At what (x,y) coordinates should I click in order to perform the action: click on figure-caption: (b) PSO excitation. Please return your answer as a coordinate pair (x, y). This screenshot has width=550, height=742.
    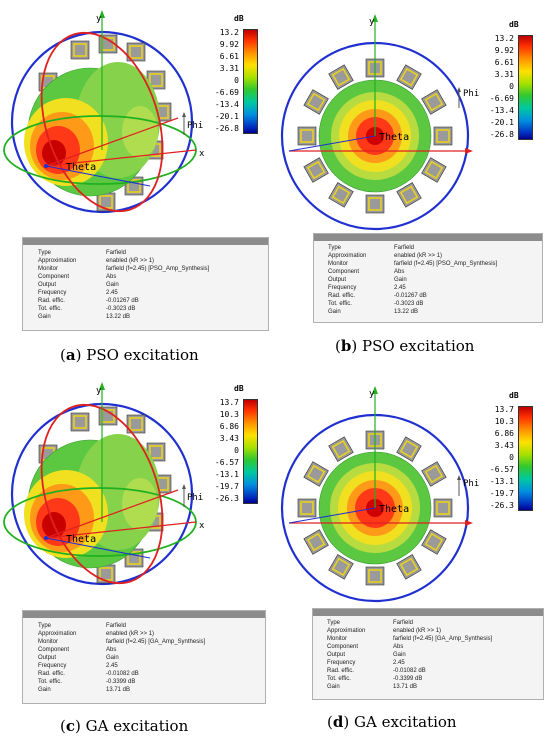
    Looking at the image, I should click on (405, 346).